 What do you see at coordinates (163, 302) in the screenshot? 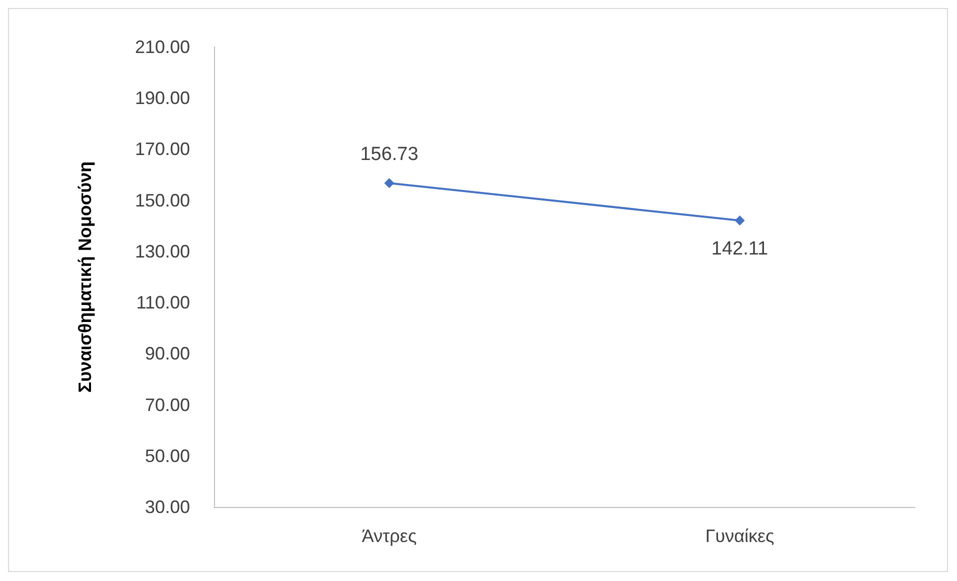
I see `y-tick-label: 110.00` at bounding box center [163, 302].